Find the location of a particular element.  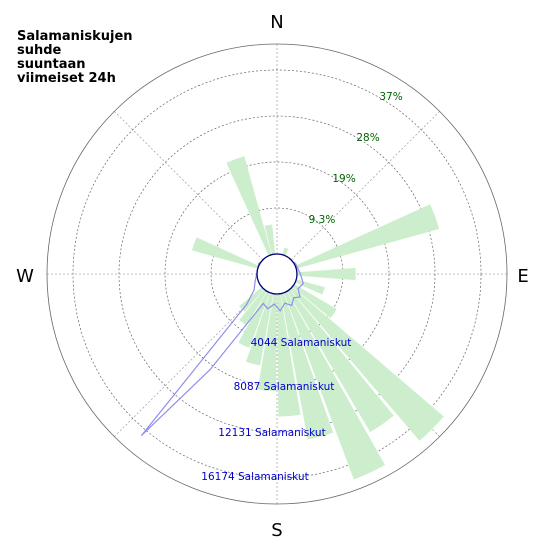

pct-ring-label-2: 19% is located at coordinates (343, 179).